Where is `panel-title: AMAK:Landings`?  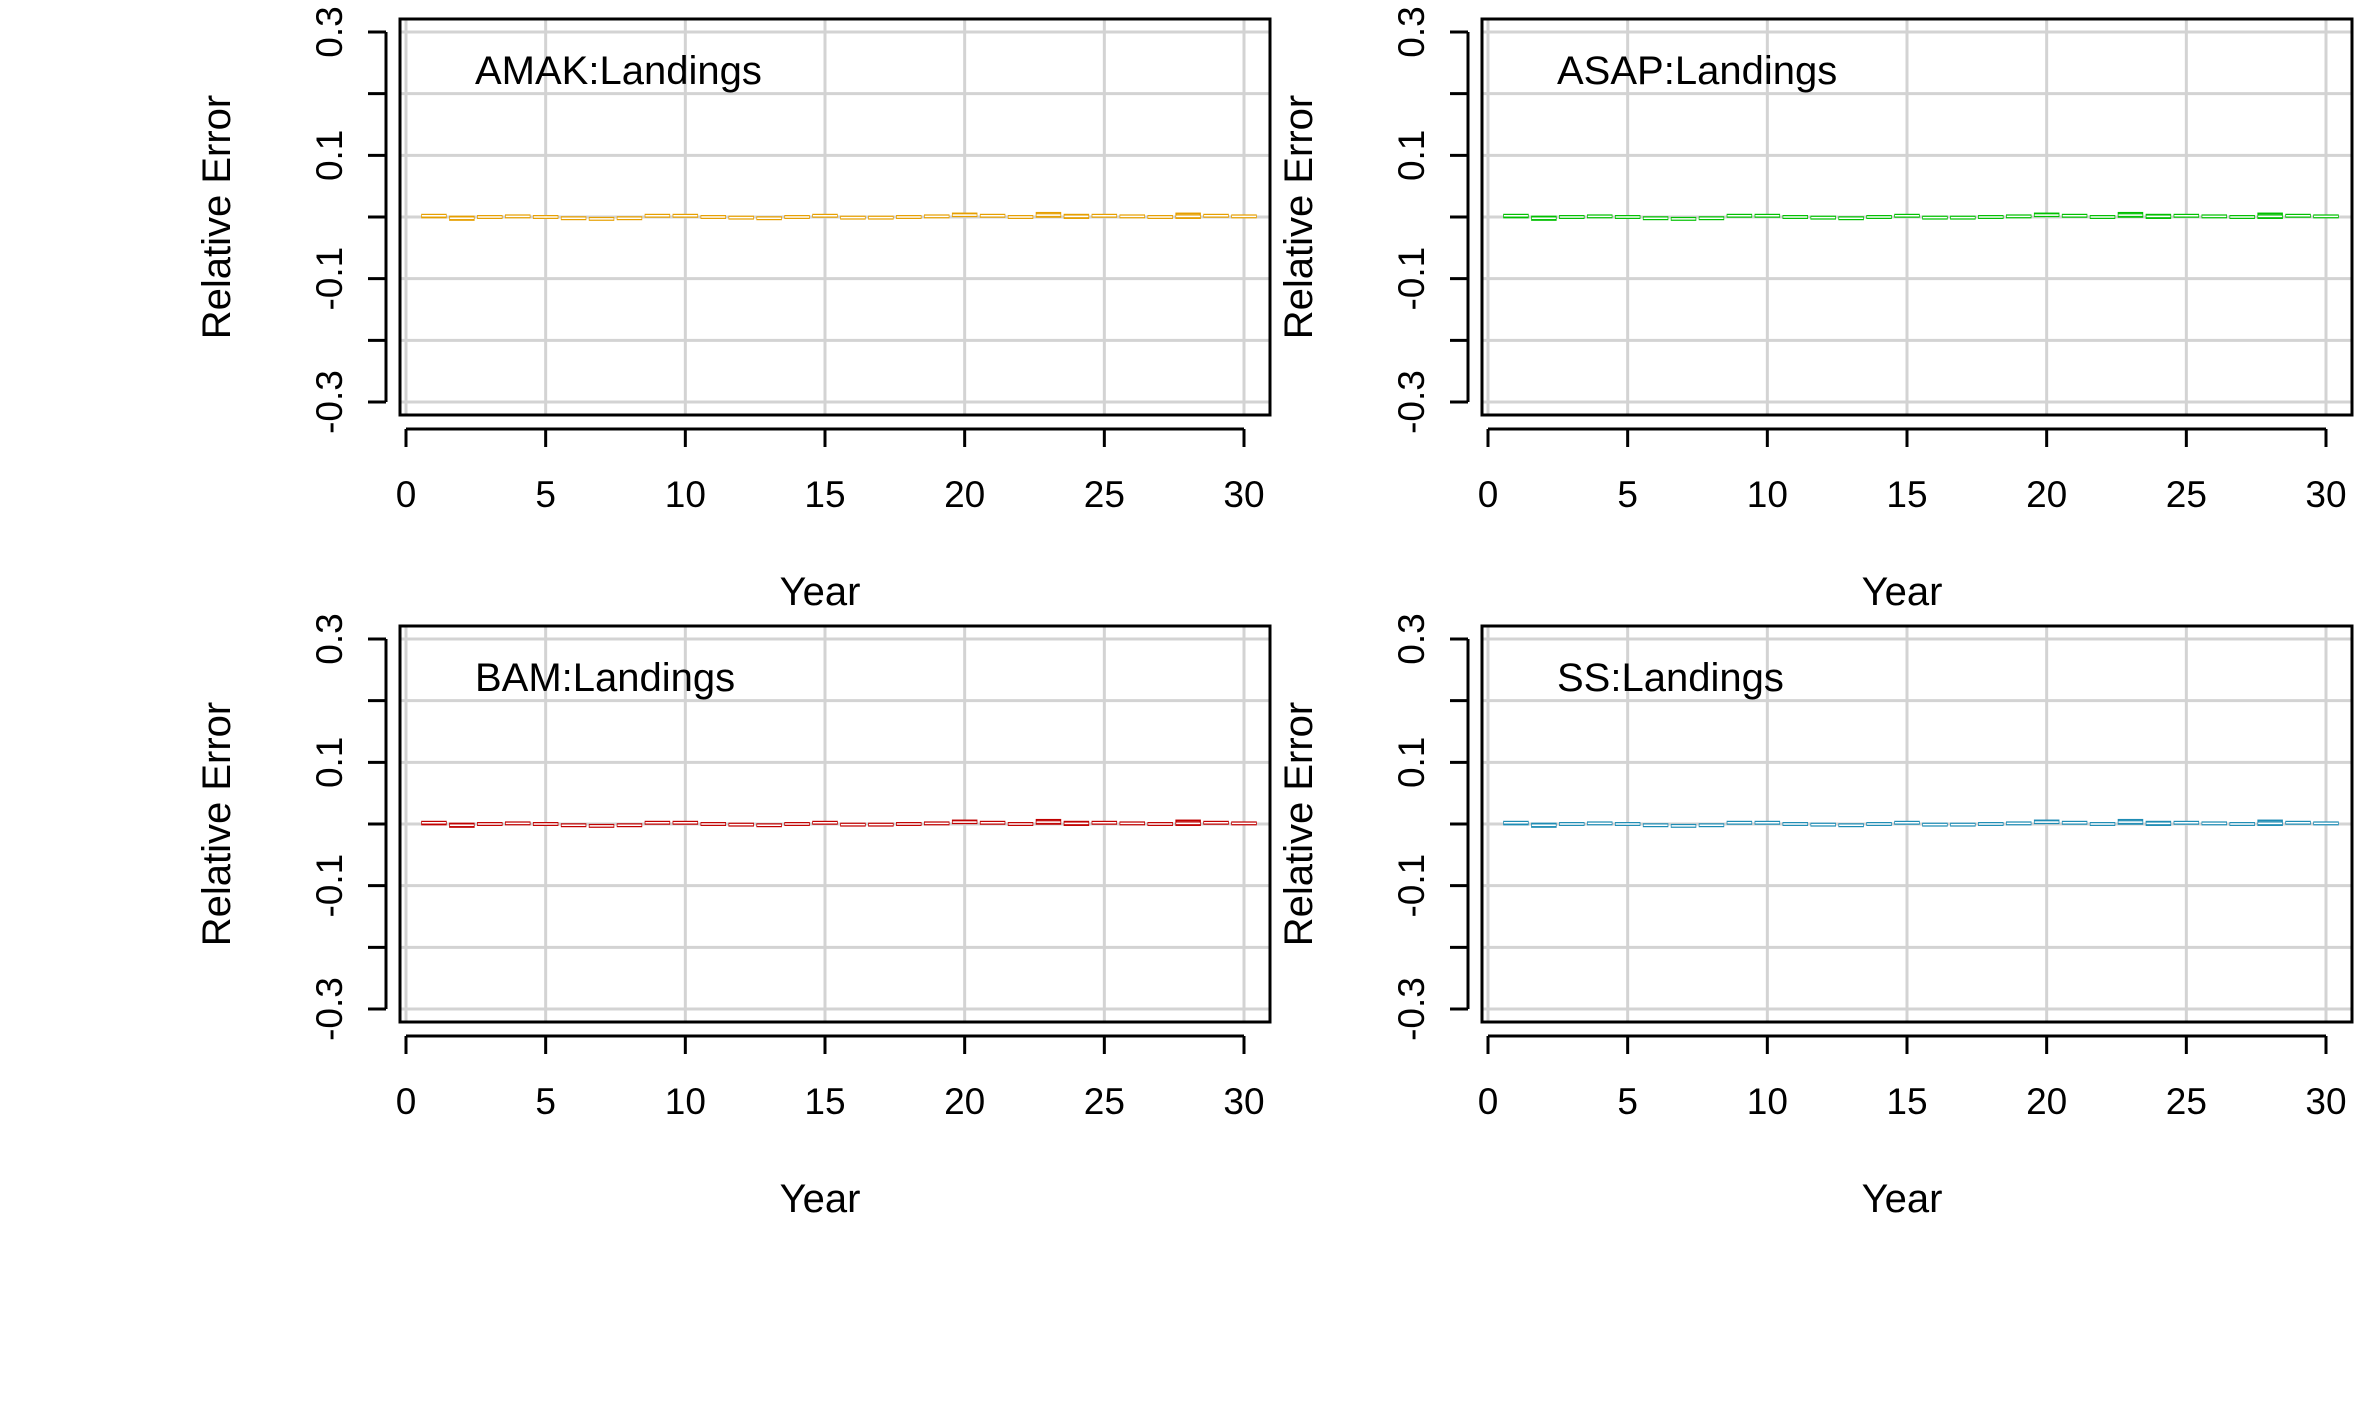 panel-title: AMAK:Landings is located at coordinates (618, 71).